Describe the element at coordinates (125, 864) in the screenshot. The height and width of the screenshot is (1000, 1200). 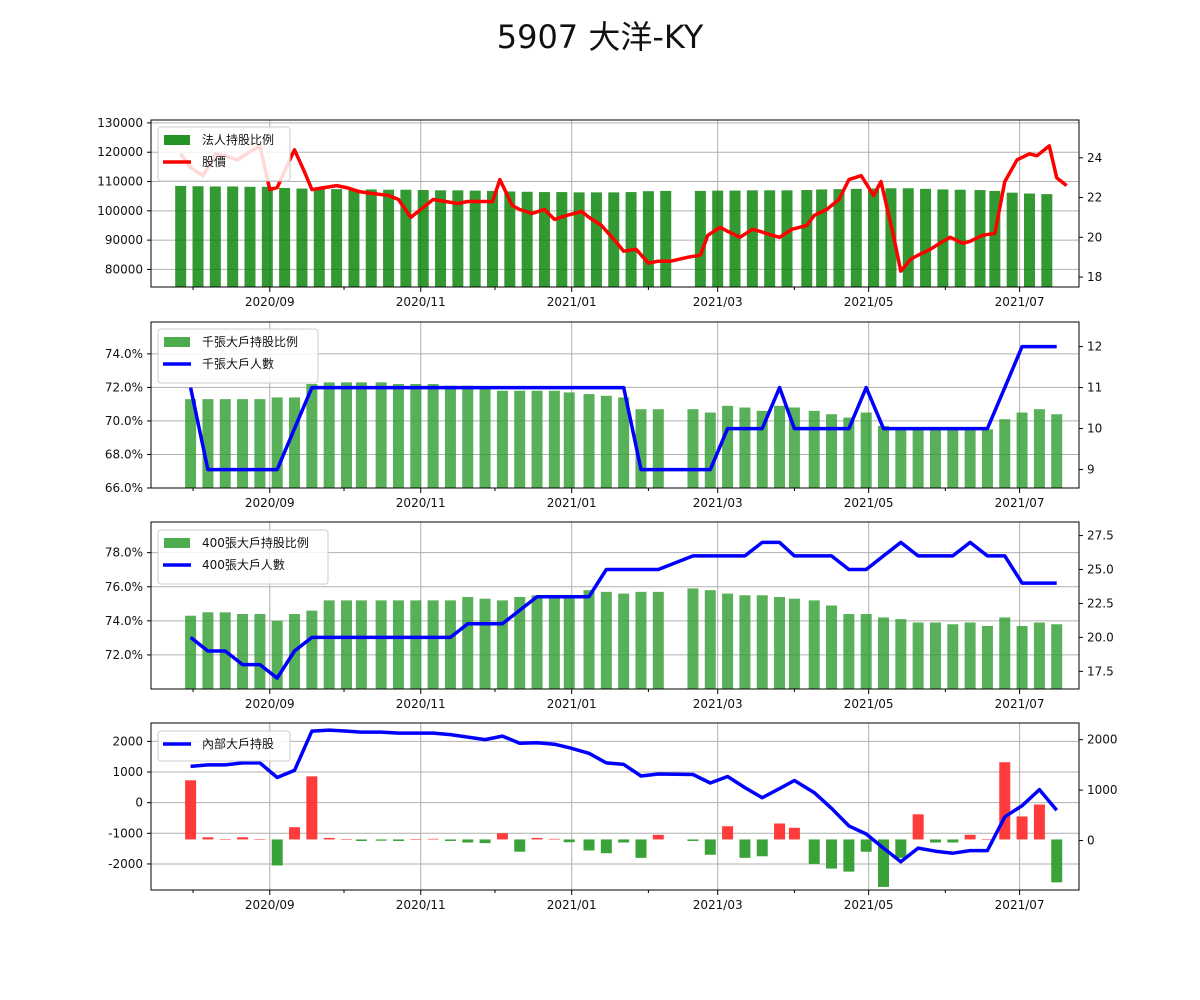
I see `left-tick-label: -2000` at that location.